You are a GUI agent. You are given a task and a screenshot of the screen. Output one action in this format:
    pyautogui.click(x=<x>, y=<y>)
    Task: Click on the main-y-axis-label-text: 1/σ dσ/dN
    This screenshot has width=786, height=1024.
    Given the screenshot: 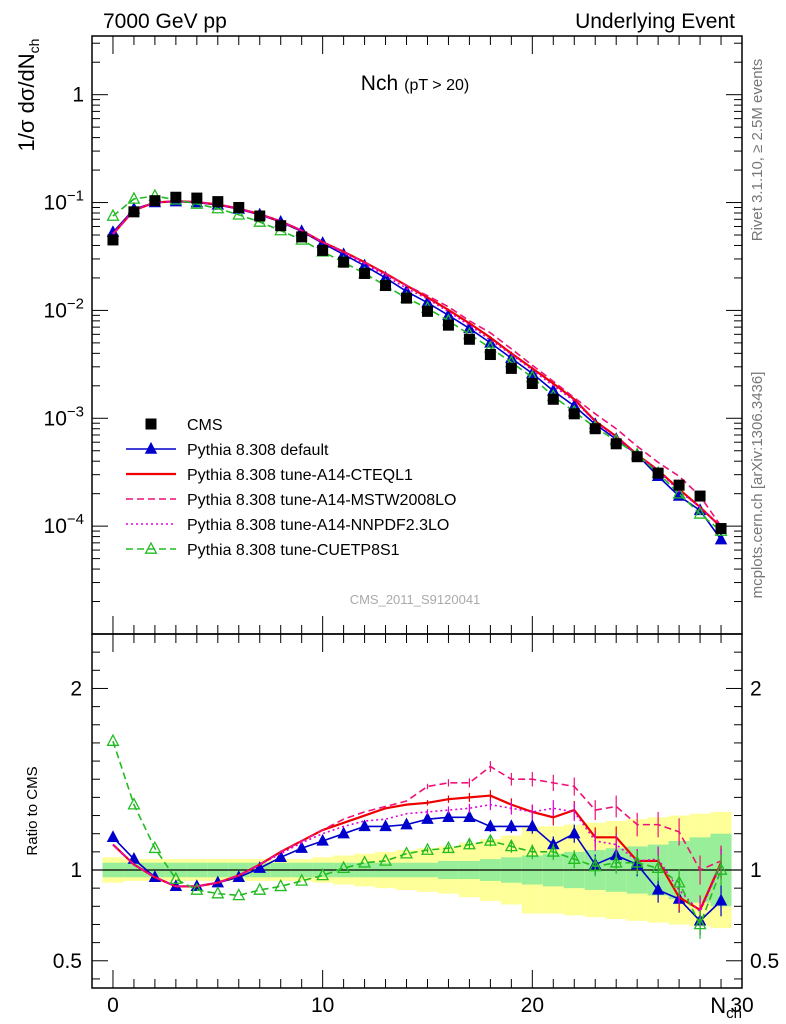 What is the action you would take?
    pyautogui.click(x=26, y=102)
    